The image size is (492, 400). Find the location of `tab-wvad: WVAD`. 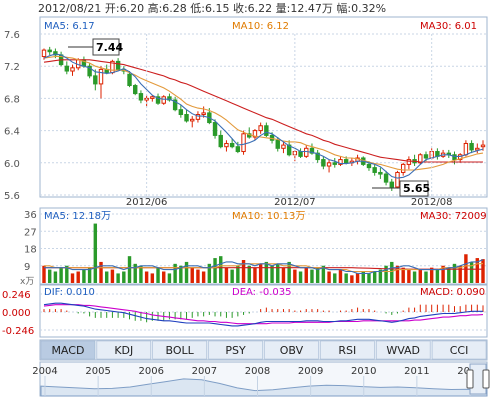

tab-wvad: WVAD is located at coordinates (403, 350).